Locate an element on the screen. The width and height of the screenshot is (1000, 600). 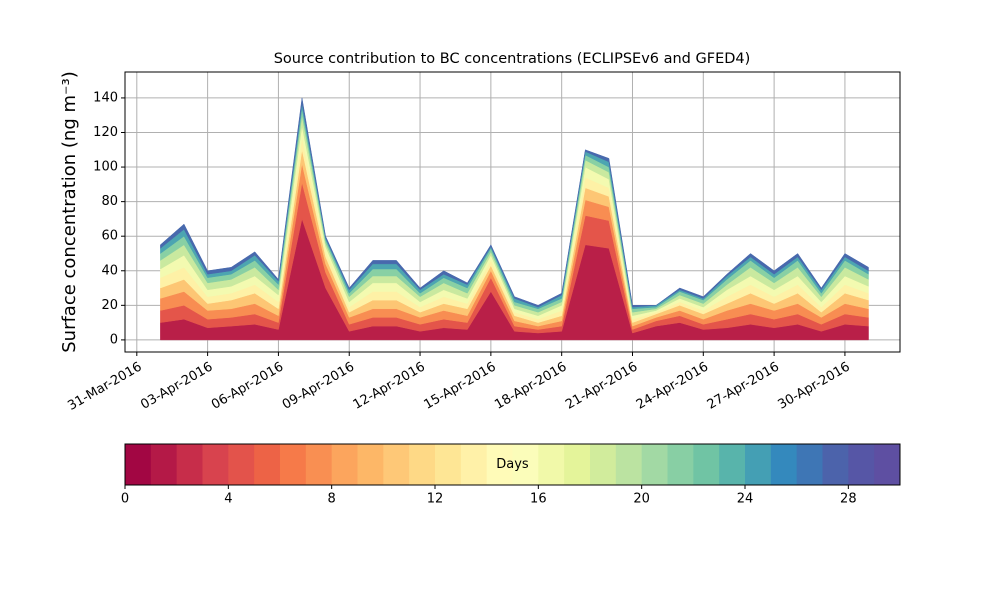
x-tick-label: 21-Apr-2016 is located at coordinates (601, 386).